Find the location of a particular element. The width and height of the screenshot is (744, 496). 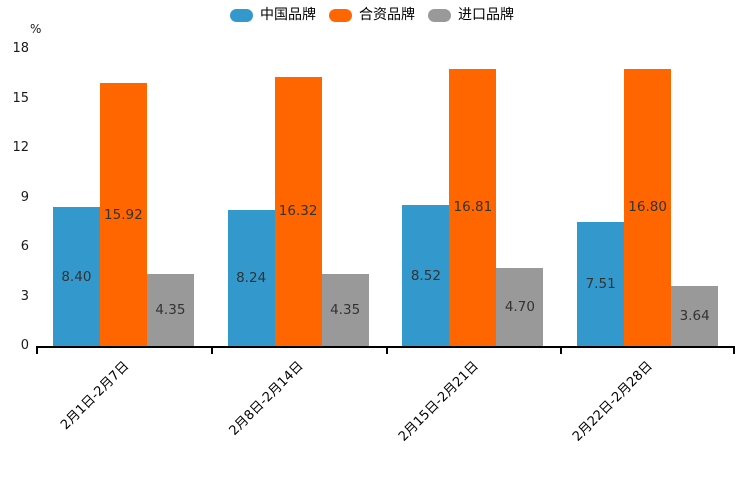

y-tick-label: 15 is located at coordinates (20, 98).